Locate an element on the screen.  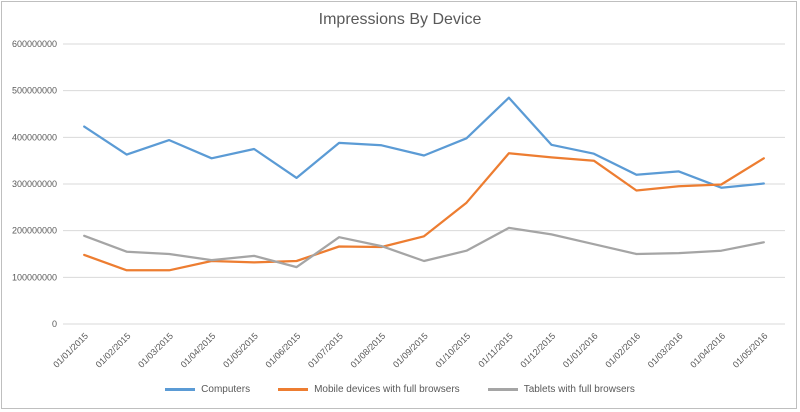
legend-label: Computers is located at coordinates (226, 389).